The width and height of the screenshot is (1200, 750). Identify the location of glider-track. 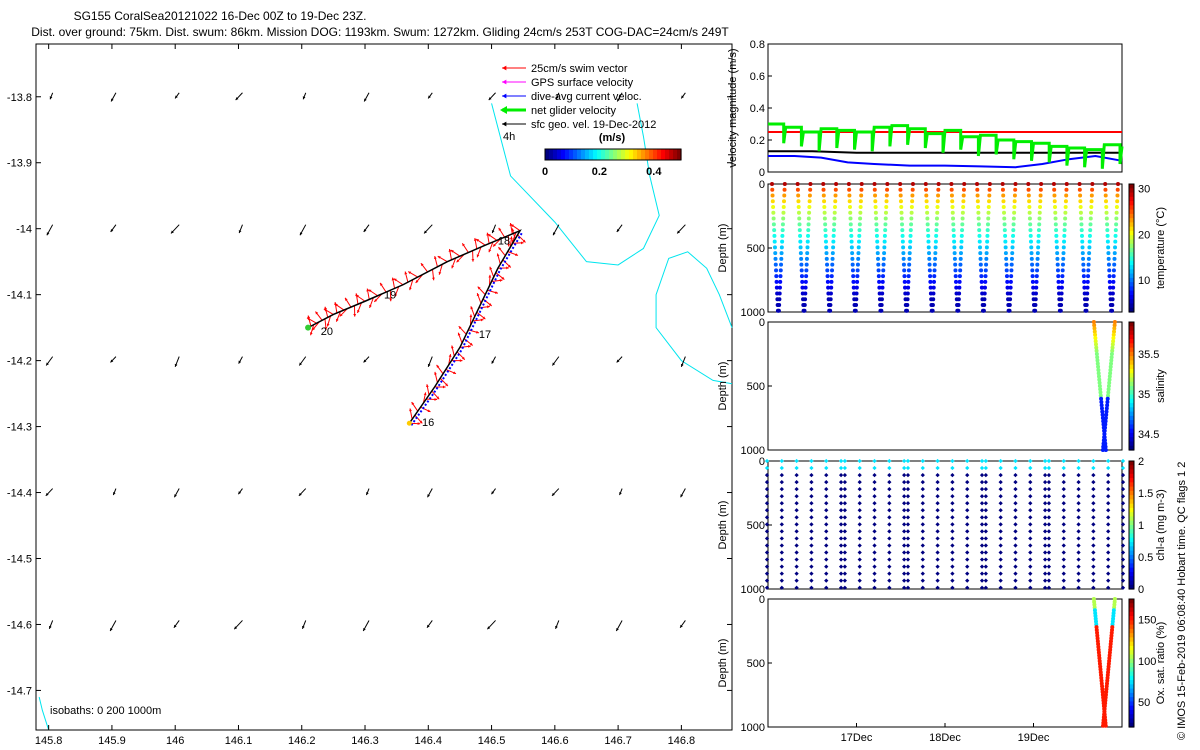
(414, 326).